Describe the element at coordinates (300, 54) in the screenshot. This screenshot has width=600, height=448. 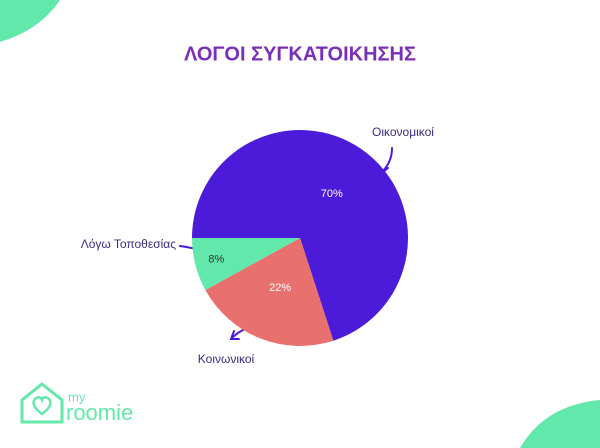
I see `chart-title: ΛΟΓΟΙ ΣΥΓΚΑΤΟΙΚΗΣΗΣ` at that location.